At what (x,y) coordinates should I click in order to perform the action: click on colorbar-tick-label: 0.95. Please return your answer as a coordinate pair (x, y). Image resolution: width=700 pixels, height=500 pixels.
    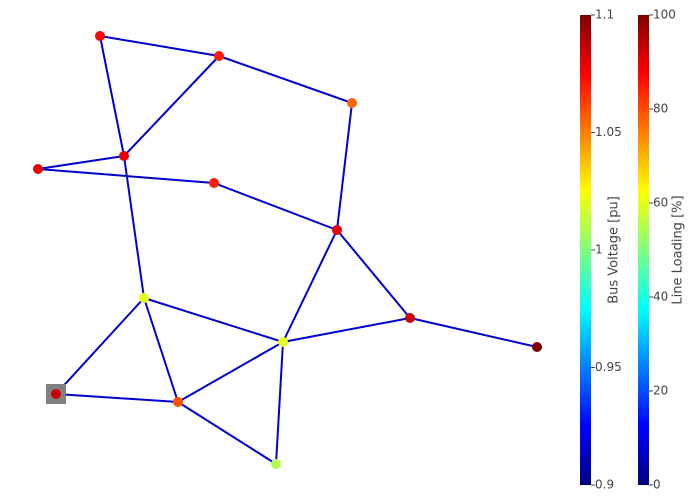
    Looking at the image, I should click on (608, 367).